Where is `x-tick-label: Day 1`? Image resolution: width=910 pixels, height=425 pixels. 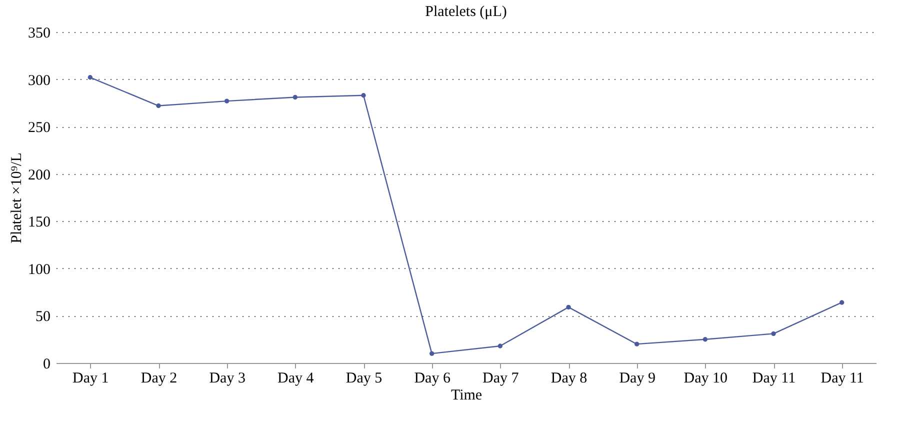 x-tick-label: Day 1 is located at coordinates (90, 378).